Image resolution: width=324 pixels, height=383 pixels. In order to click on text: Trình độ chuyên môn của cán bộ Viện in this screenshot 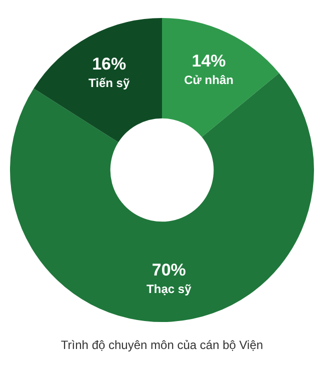, I will do `click(162, 345)`.